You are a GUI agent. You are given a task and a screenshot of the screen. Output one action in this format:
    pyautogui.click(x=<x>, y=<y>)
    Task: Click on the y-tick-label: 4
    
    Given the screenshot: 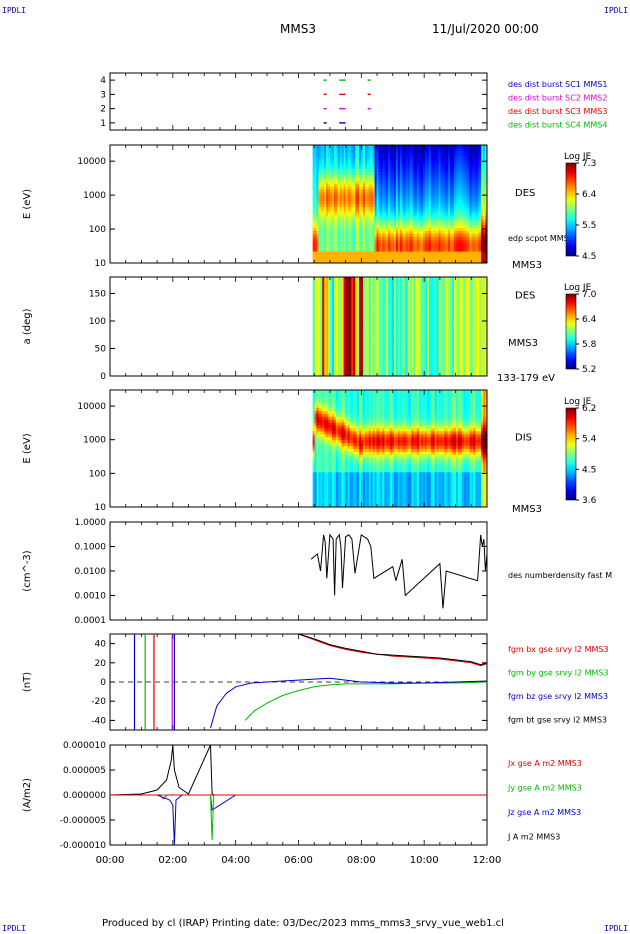 What is the action you would take?
    pyautogui.click(x=103, y=81)
    